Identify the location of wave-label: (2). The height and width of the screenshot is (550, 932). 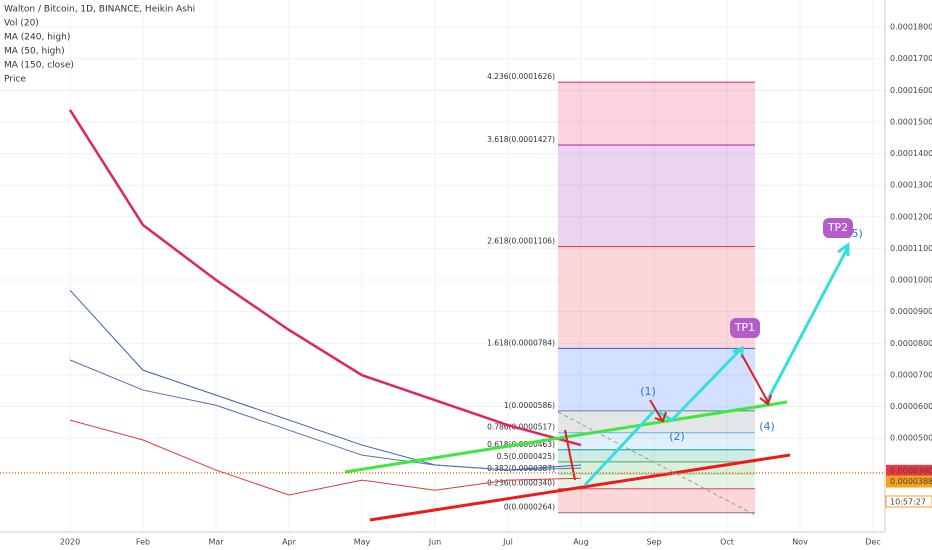
(677, 436).